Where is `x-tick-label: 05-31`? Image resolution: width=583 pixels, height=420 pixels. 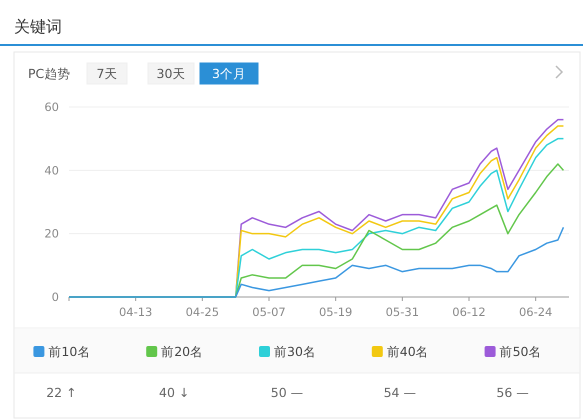 x-tick-label: 05-31 is located at coordinates (403, 312).